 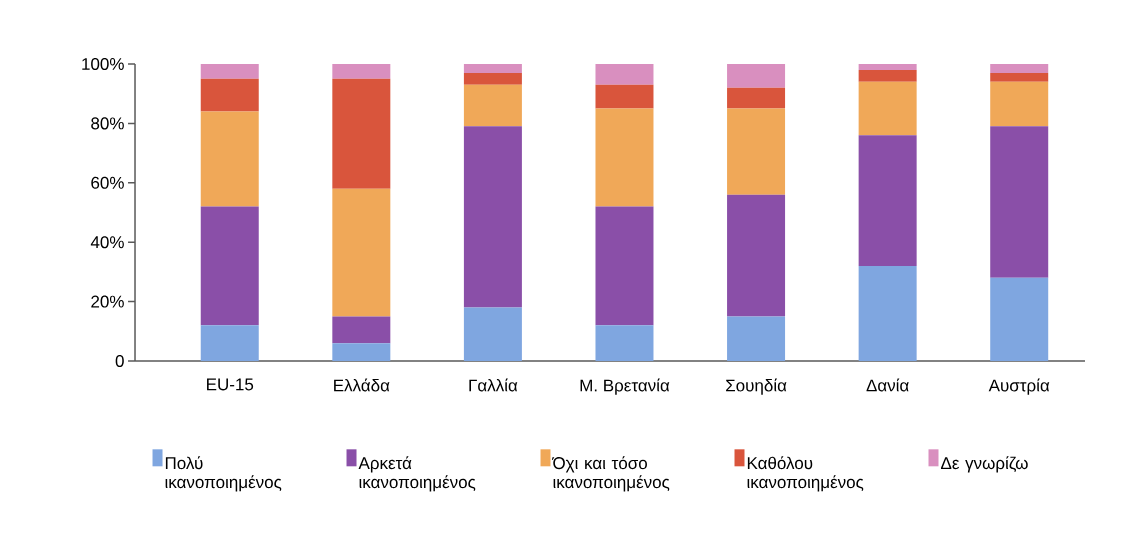 I want to click on legend-label: Αρκετά ικανοποιημένος, so click(x=417, y=474).